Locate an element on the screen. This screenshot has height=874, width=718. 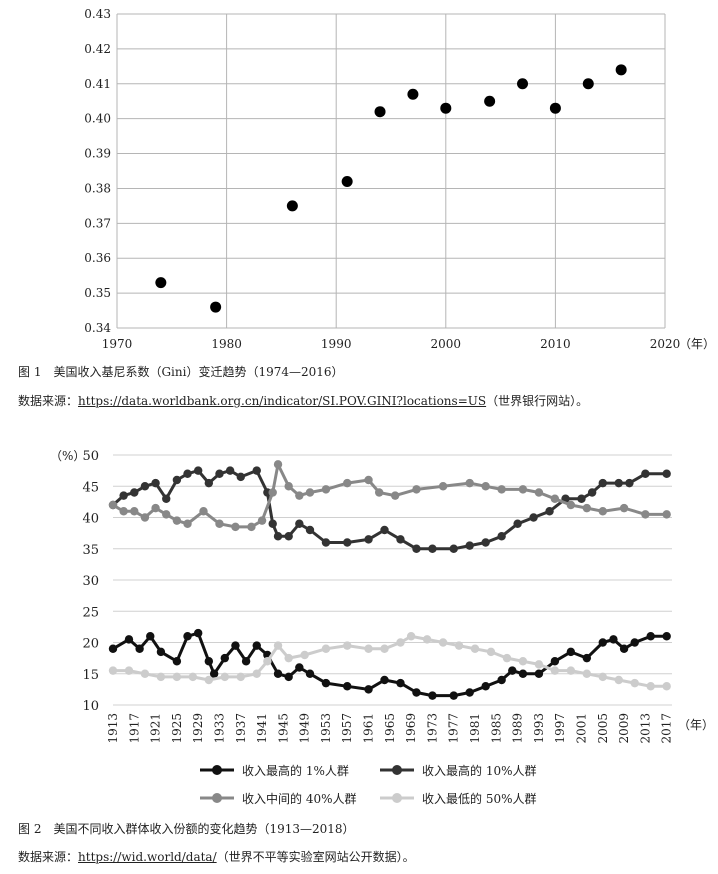
figure-1-caption: 图 1 美国收入基尼系数（Gini）变迁趋势（1974—2016） is located at coordinates (181, 372).